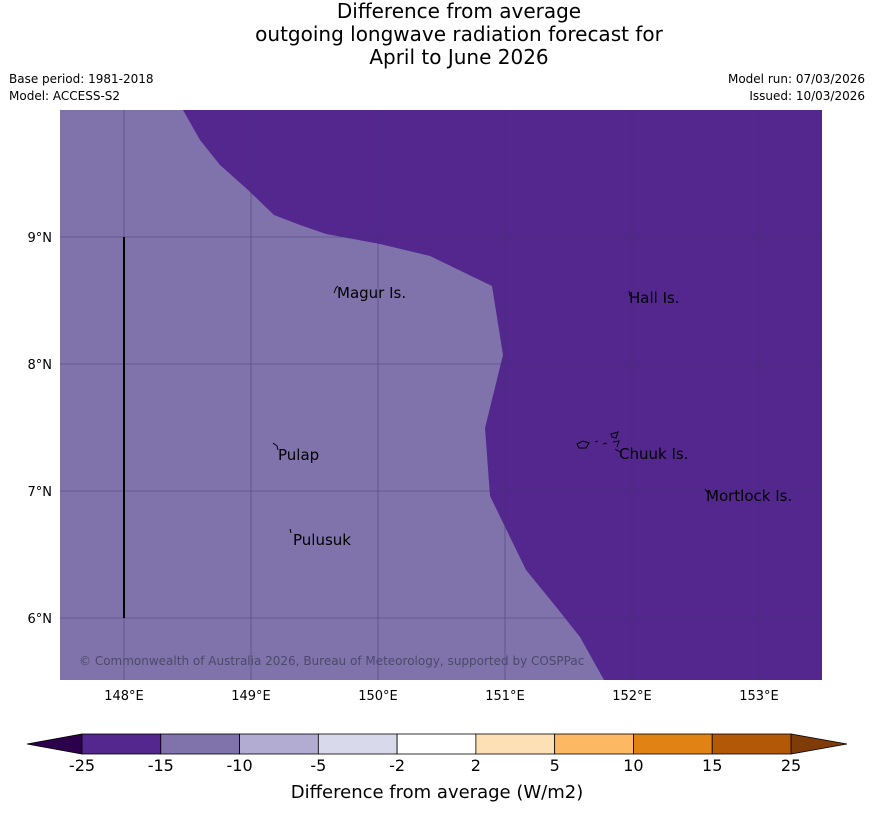 This screenshot has height=816, width=873. I want to click on place-label-mortlock: Mortlock Is., so click(749, 496).